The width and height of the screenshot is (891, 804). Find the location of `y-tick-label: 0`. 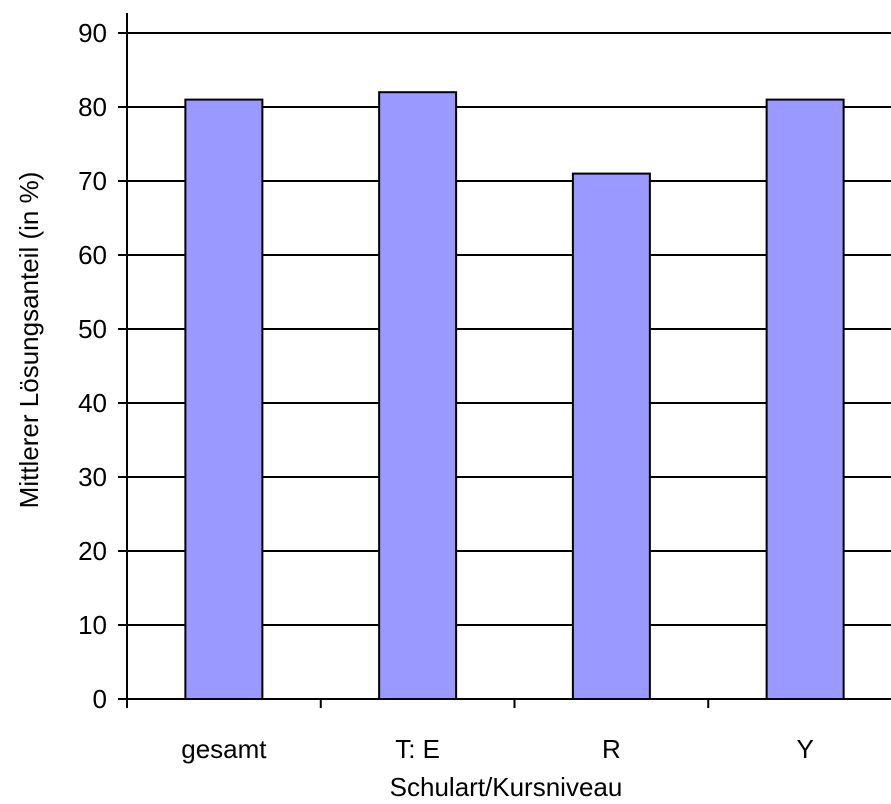

y-tick-label: 0 is located at coordinates (100, 699).